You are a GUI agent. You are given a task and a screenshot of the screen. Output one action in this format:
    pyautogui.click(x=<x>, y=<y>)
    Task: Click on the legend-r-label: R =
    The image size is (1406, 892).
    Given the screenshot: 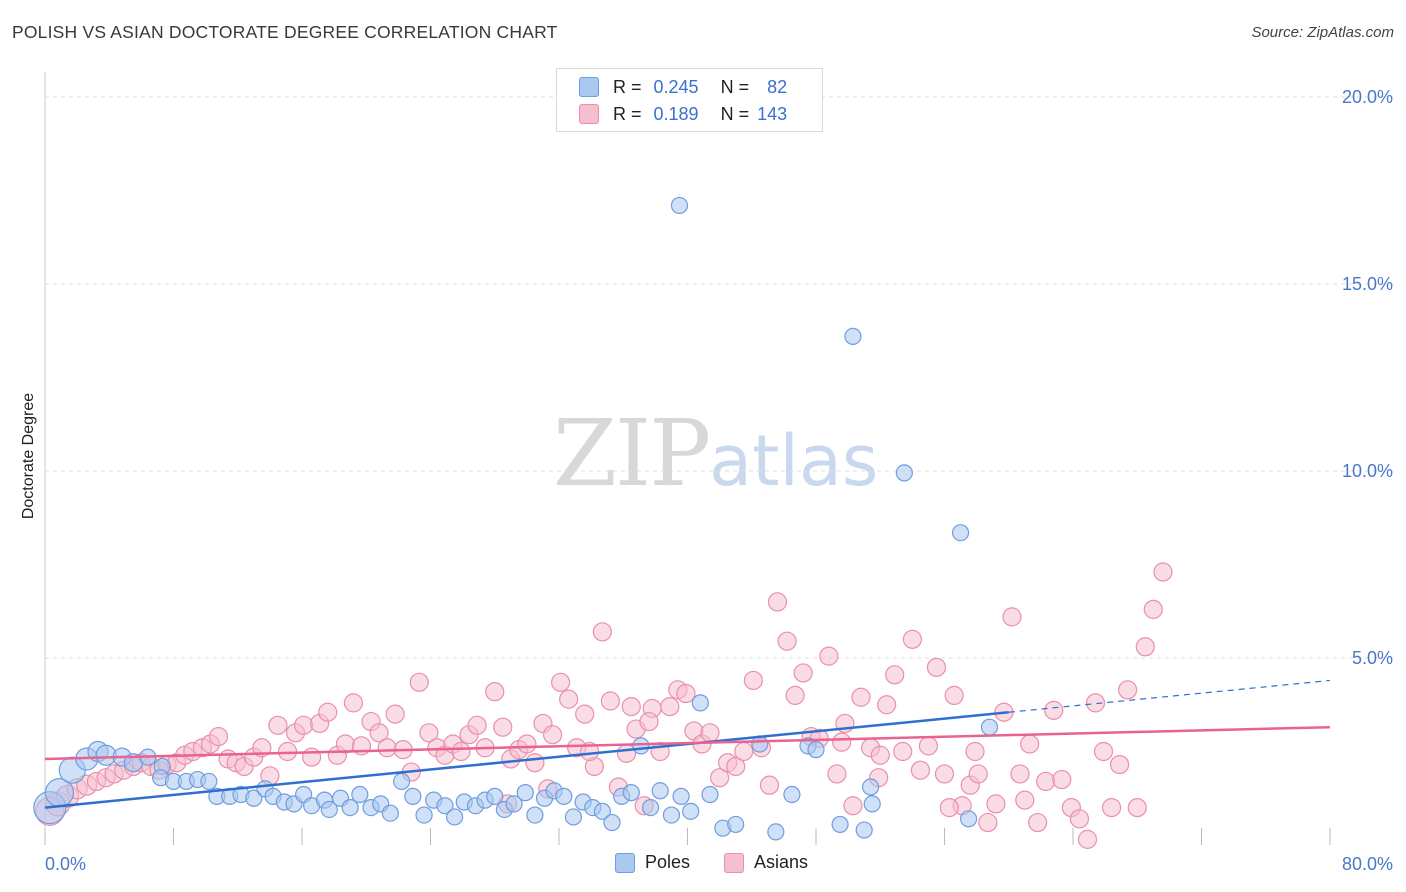 What is the action you would take?
    pyautogui.click(x=627, y=86)
    